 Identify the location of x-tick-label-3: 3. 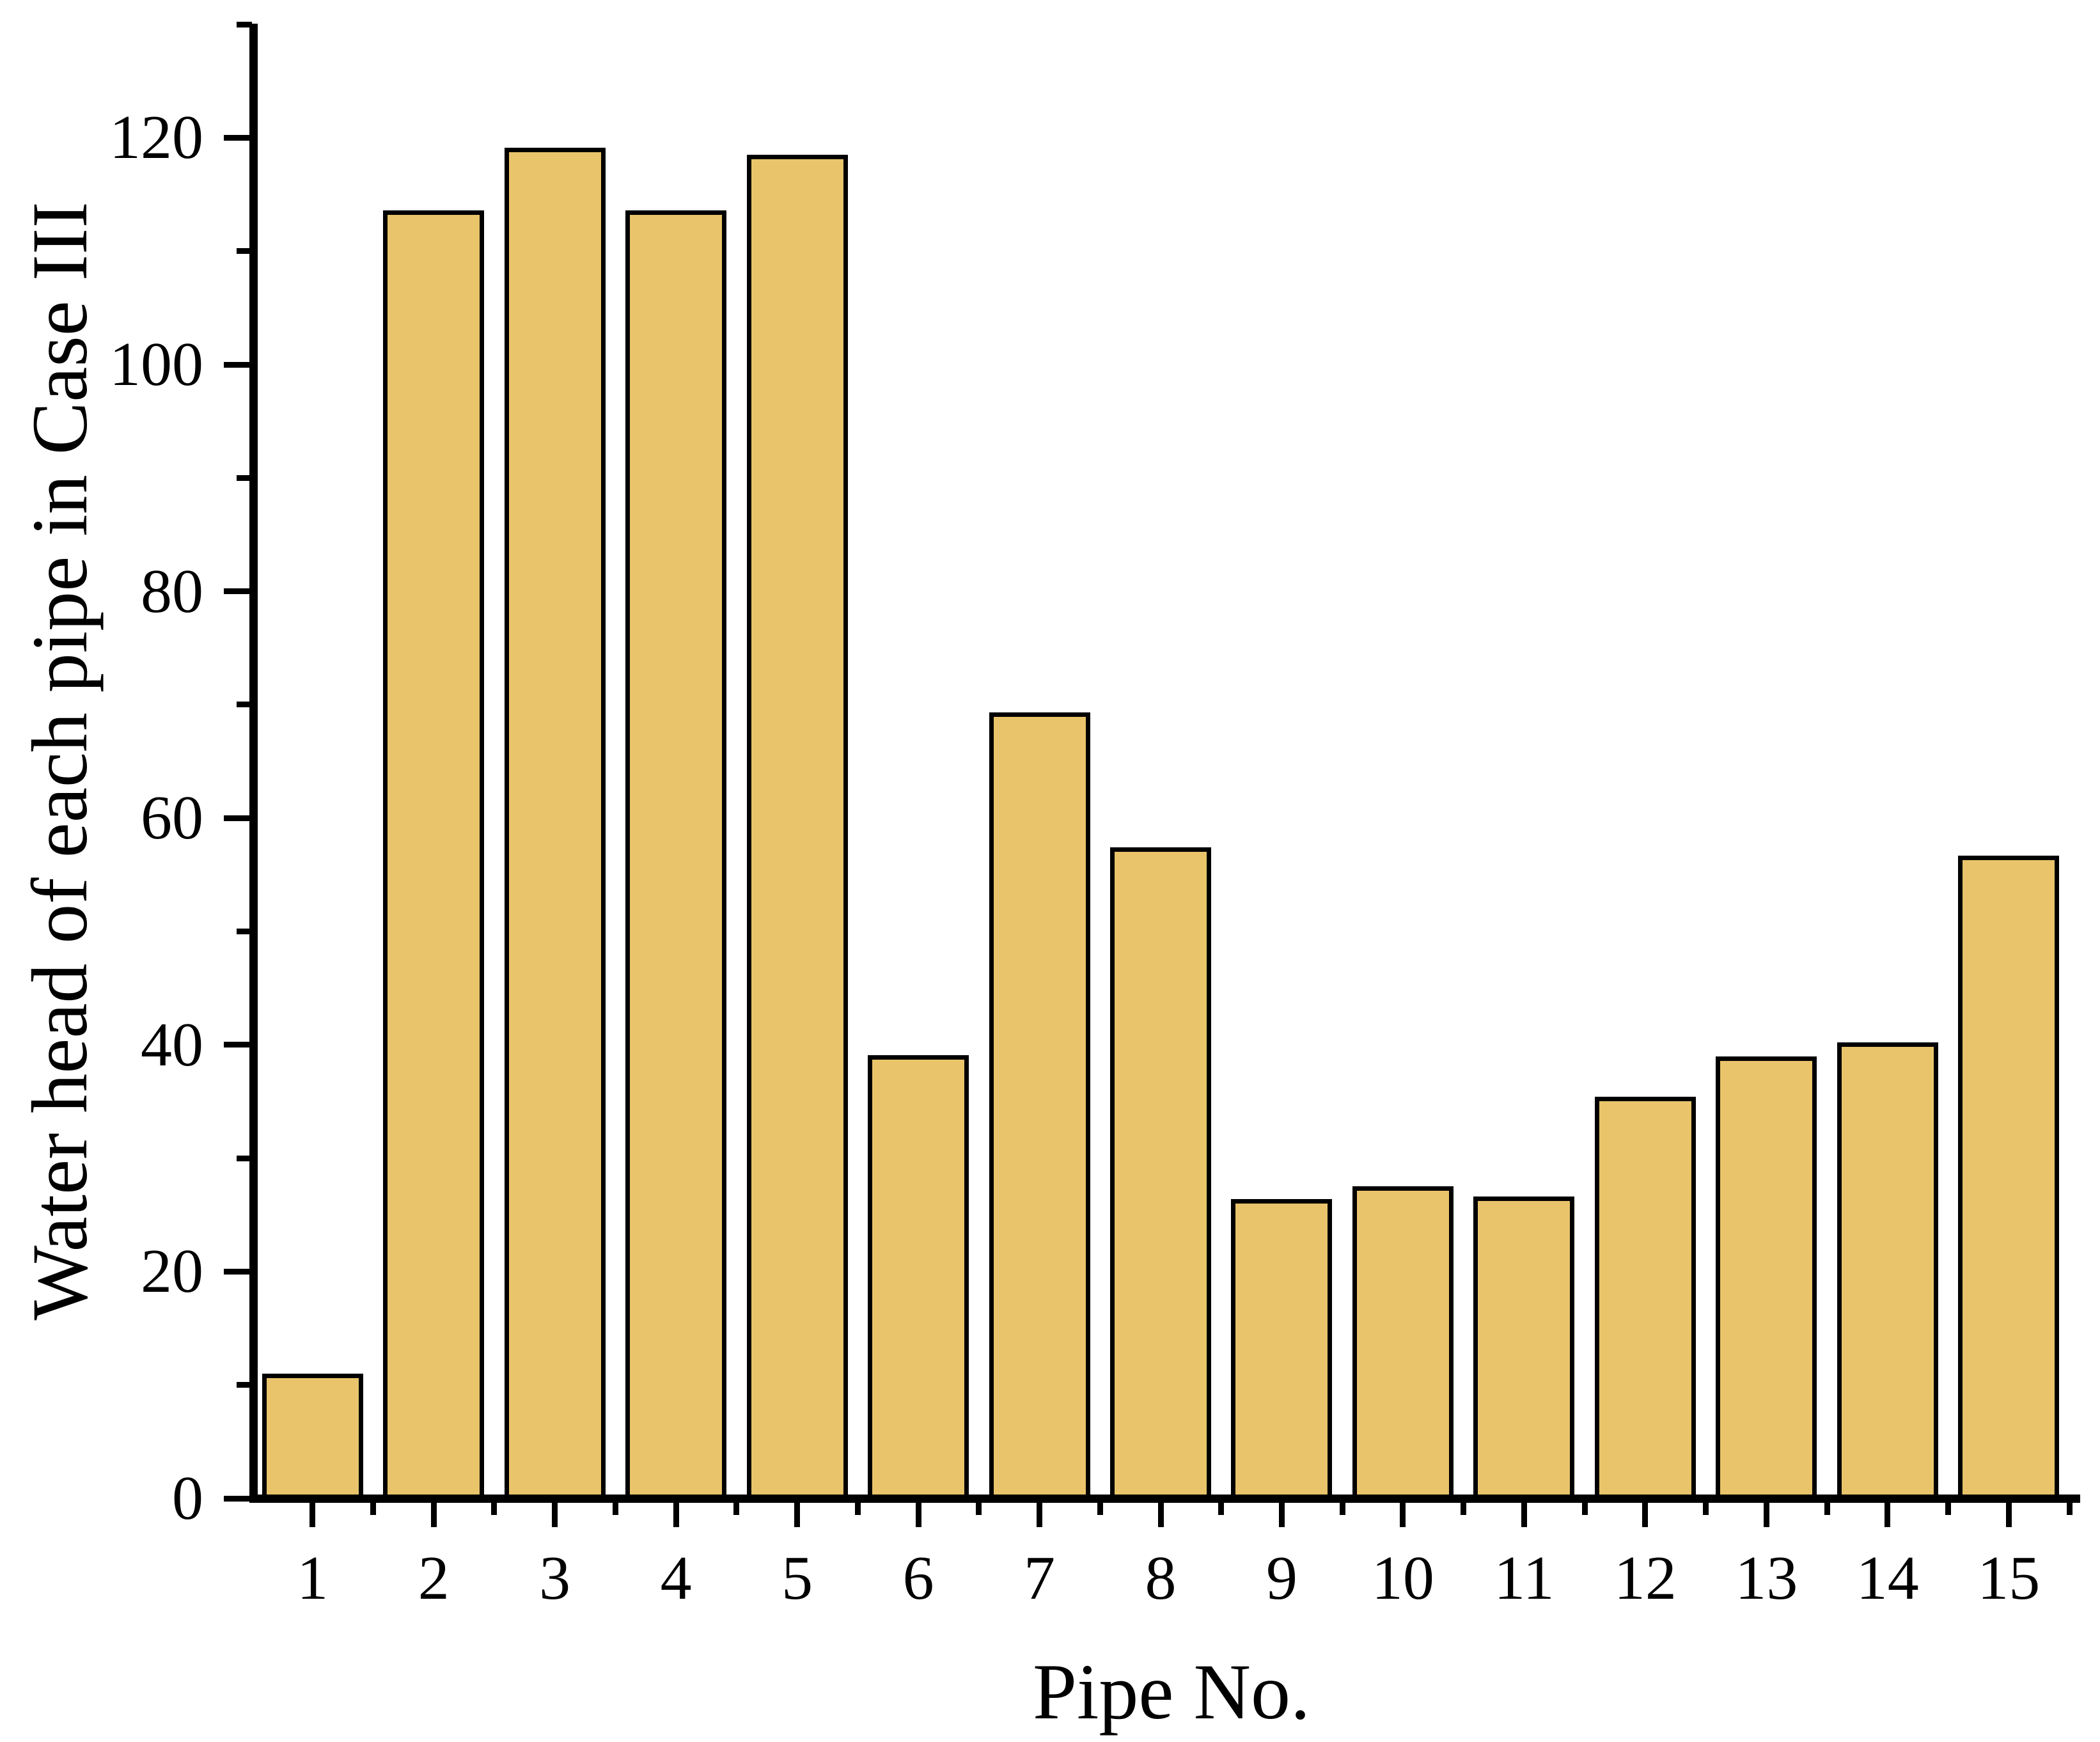
(555, 1578).